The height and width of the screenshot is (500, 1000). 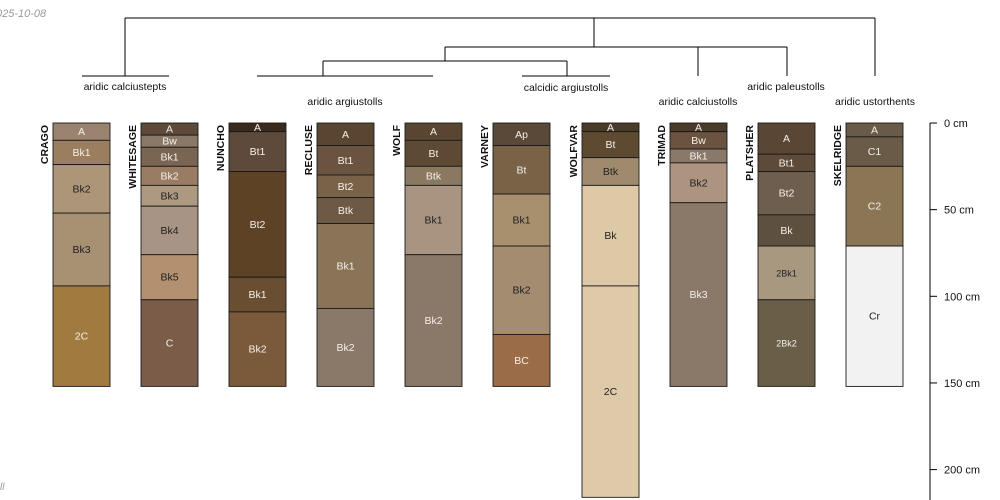 What do you see at coordinates (251, 254) in the screenshot?
I see `profile-nuncho: A Bt1 Bt2 Bk1 Bk2 NUNCHO` at bounding box center [251, 254].